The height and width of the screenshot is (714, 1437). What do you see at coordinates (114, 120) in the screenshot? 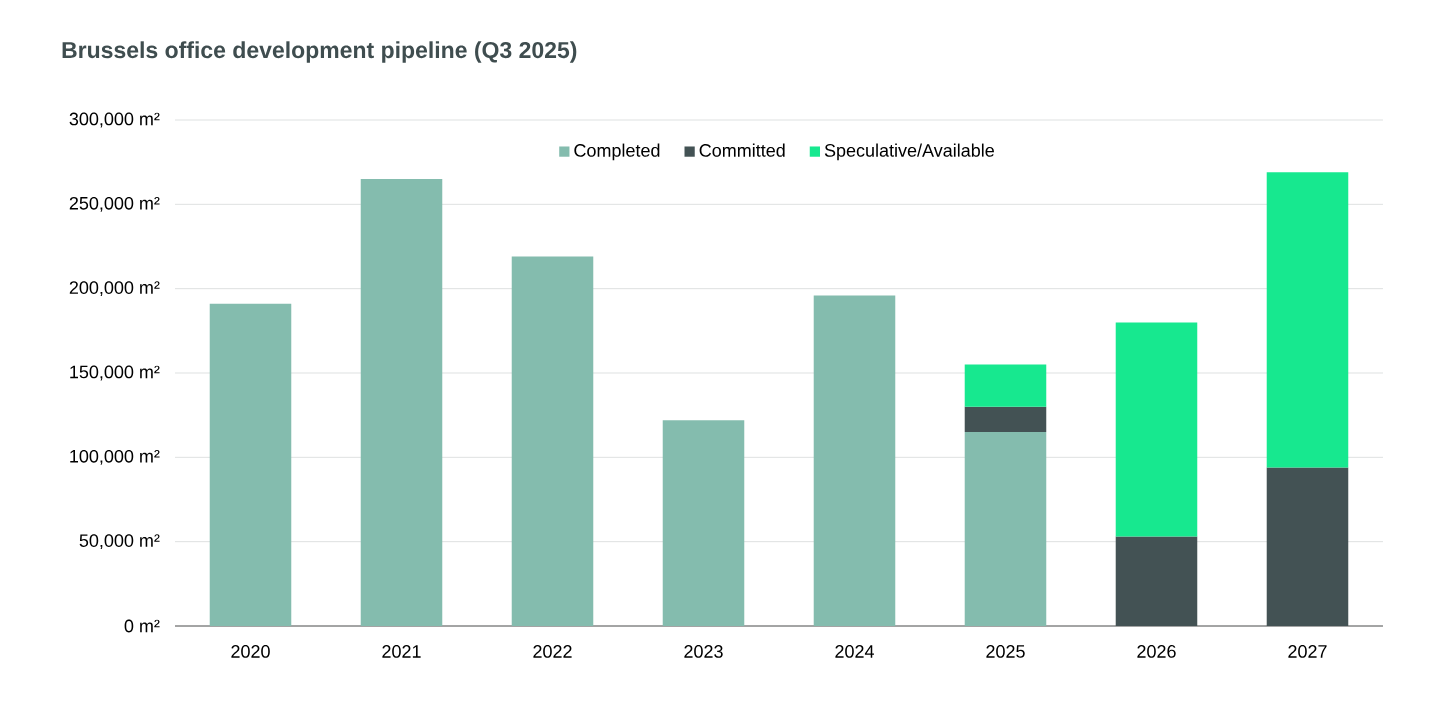
I see `y-tick-label: 300,000 m²` at bounding box center [114, 120].